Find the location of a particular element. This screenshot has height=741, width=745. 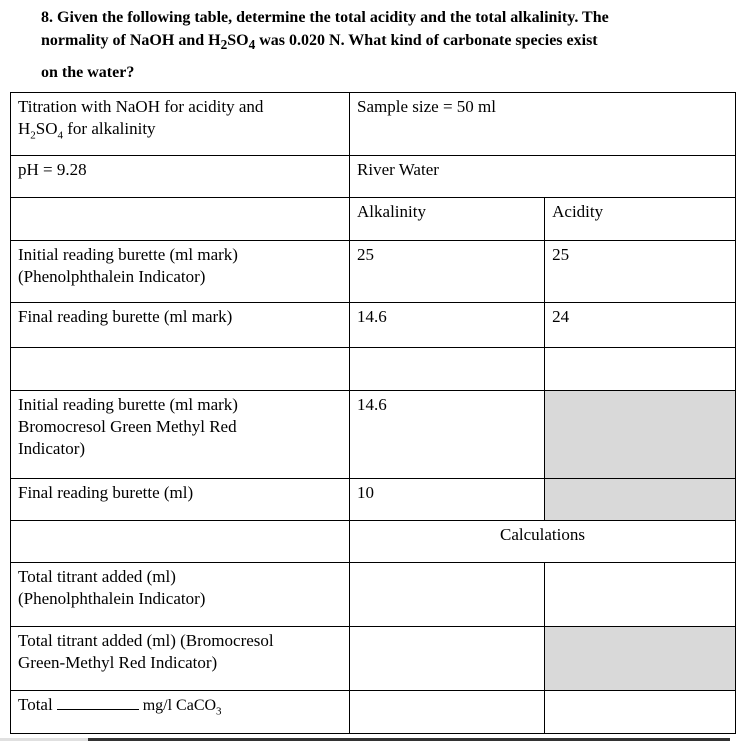

horizontal-scrollbar is located at coordinates (409, 739).